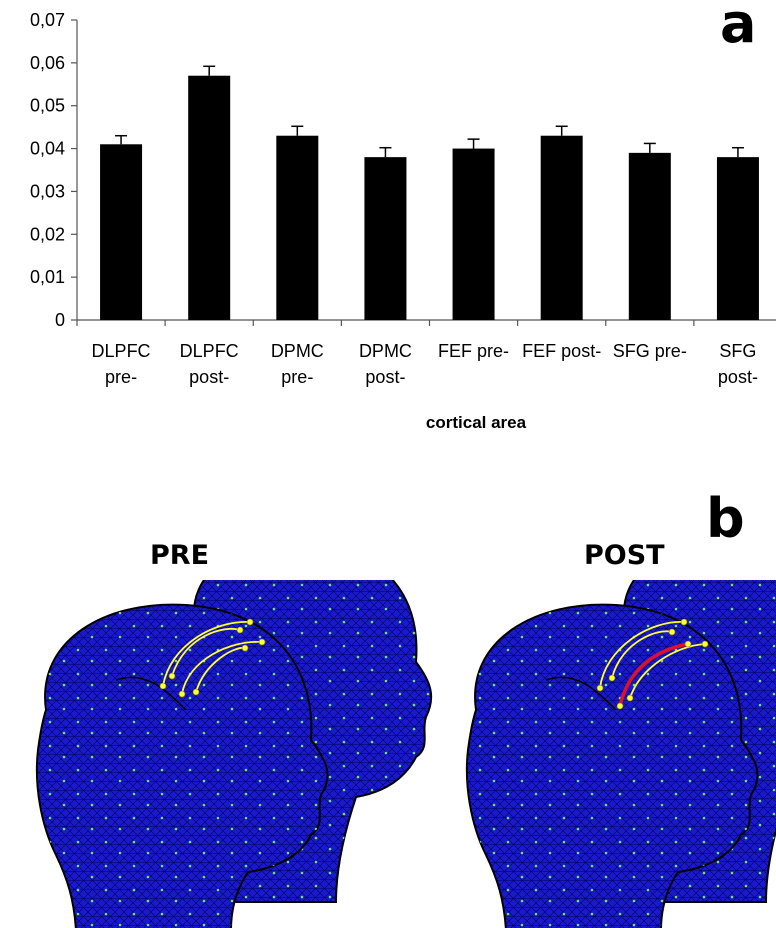  What do you see at coordinates (650, 351) in the screenshot?
I see `x-tick-label: SFG pre-` at bounding box center [650, 351].